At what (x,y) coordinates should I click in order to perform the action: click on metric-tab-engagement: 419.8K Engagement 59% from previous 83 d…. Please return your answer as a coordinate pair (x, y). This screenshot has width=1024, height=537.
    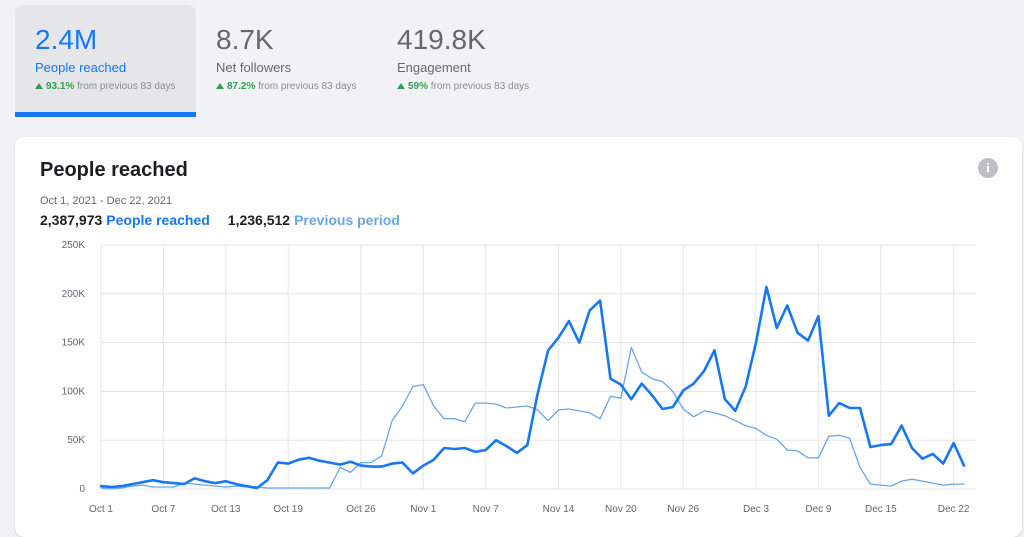
    Looking at the image, I should click on (472, 61).